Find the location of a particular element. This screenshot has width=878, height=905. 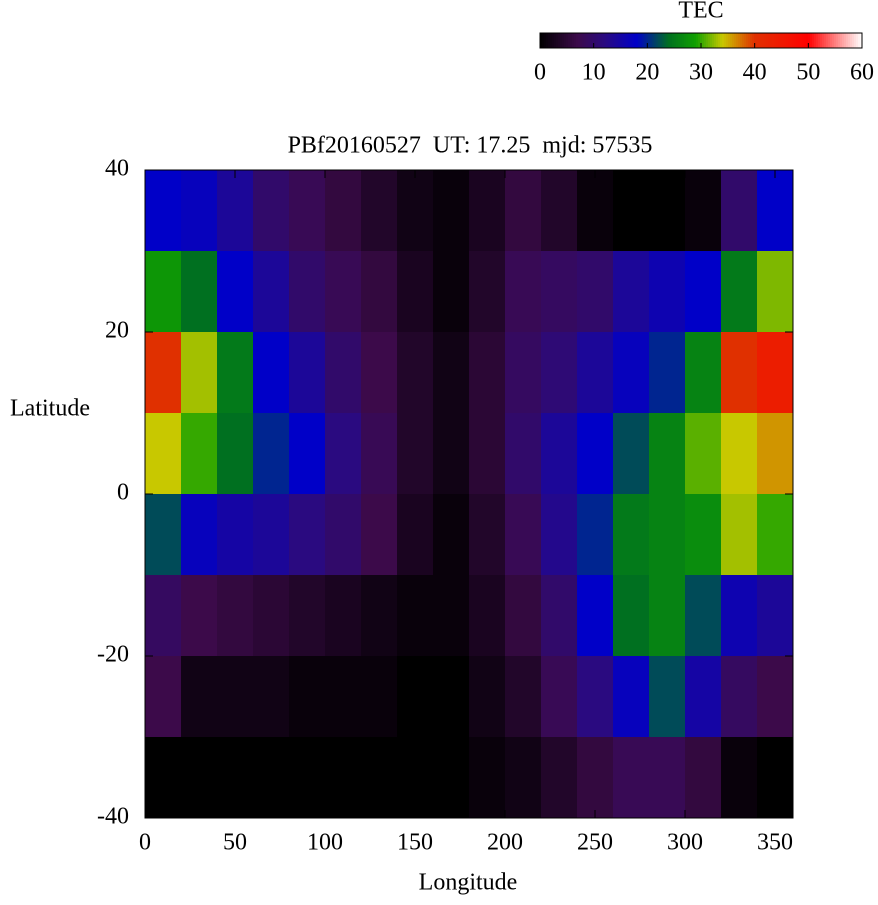

x-tick-label: 250 is located at coordinates (595, 843).